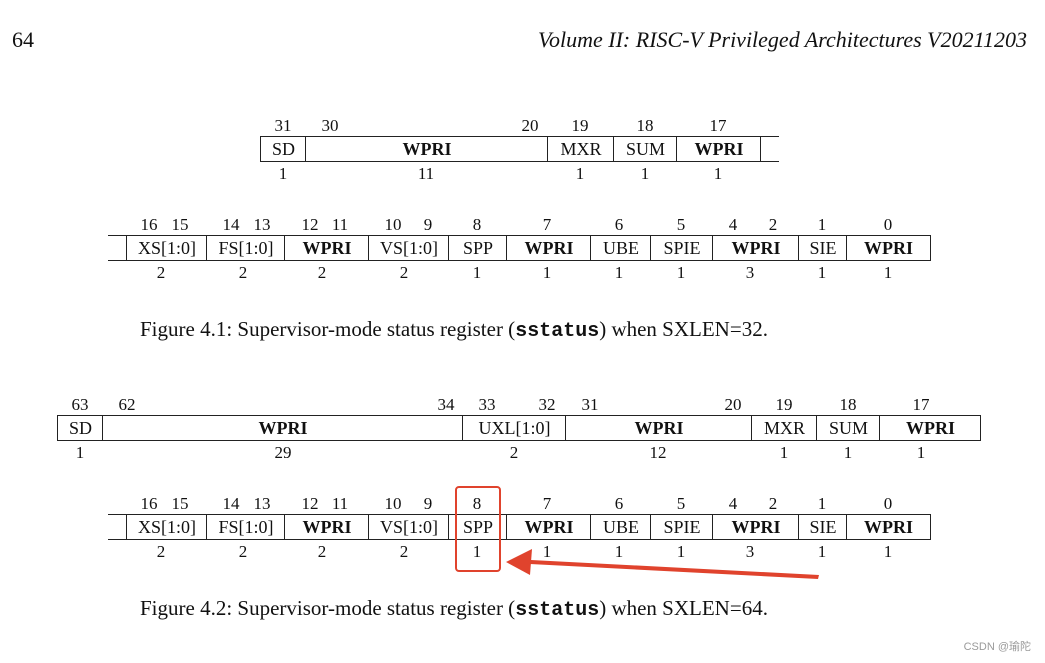 Image resolution: width=1045 pixels, height=663 pixels. What do you see at coordinates (149, 224) in the screenshot?
I see `bit-index-label: 16` at bounding box center [149, 224].